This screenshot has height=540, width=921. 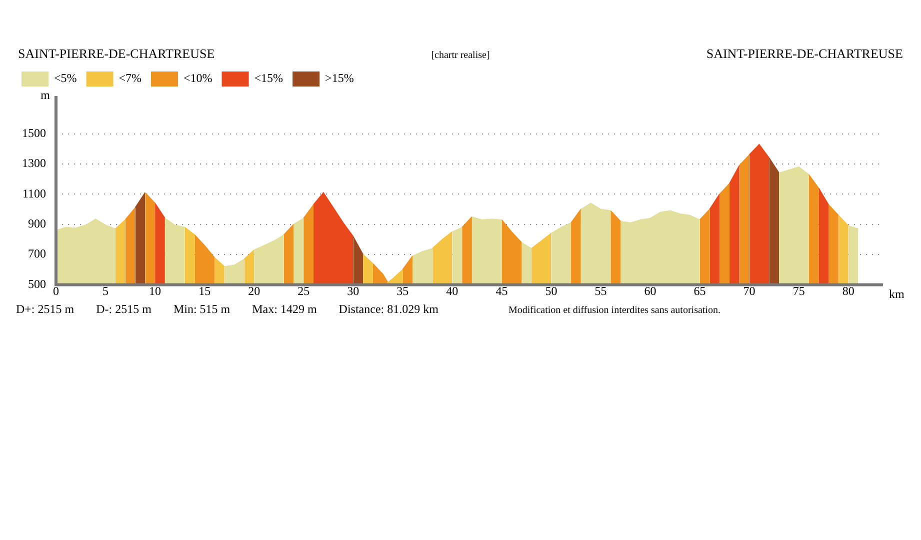 What do you see at coordinates (284, 309) in the screenshot?
I see `text: Max: 1429 m` at bounding box center [284, 309].